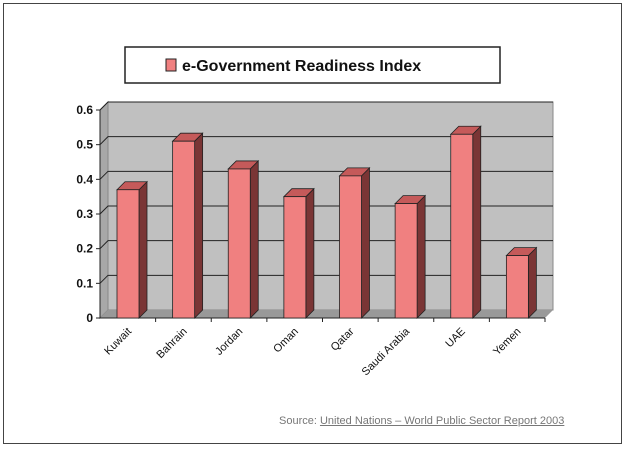 The width and height of the screenshot is (633, 457). Describe the element at coordinates (343, 339) in the screenshot. I see `x-tick-label: Qatar` at that location.